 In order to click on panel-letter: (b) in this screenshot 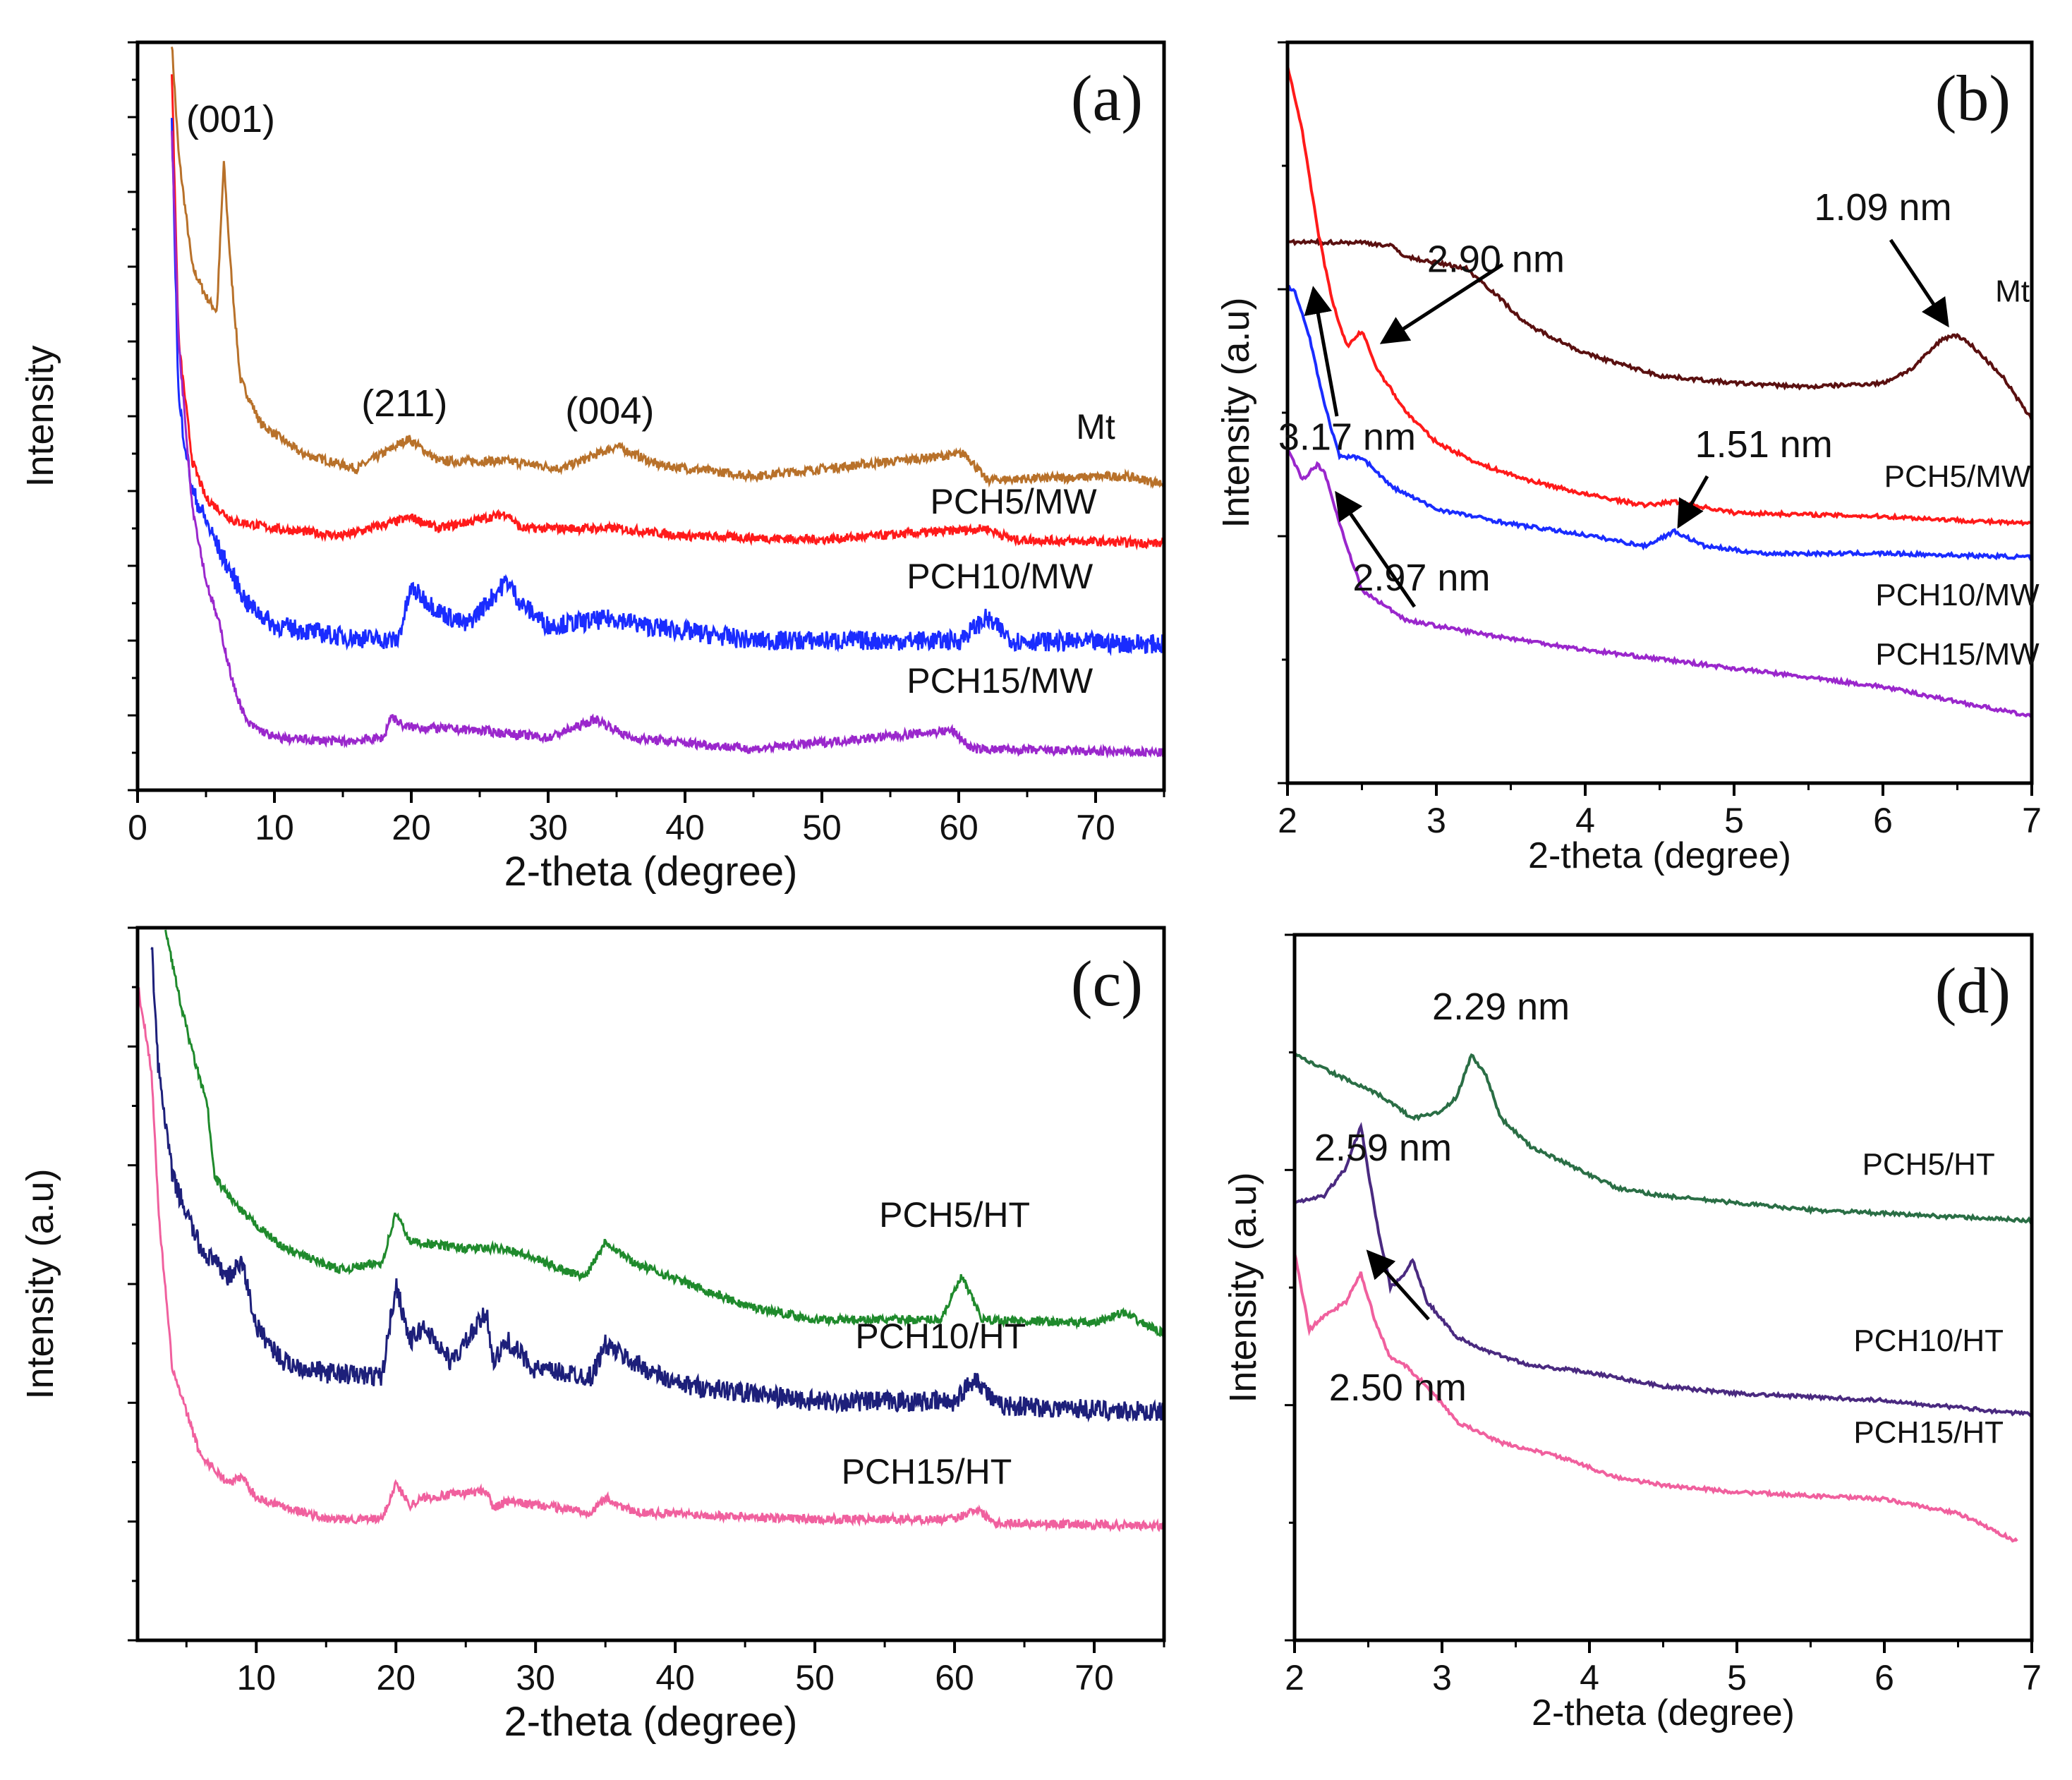, I will do `click(1973, 98)`.